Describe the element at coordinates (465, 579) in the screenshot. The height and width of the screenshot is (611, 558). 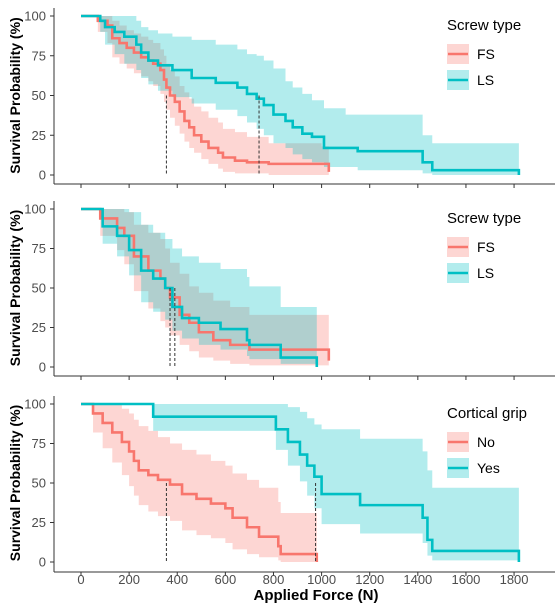
I see `x-tick-label: 1600` at that location.